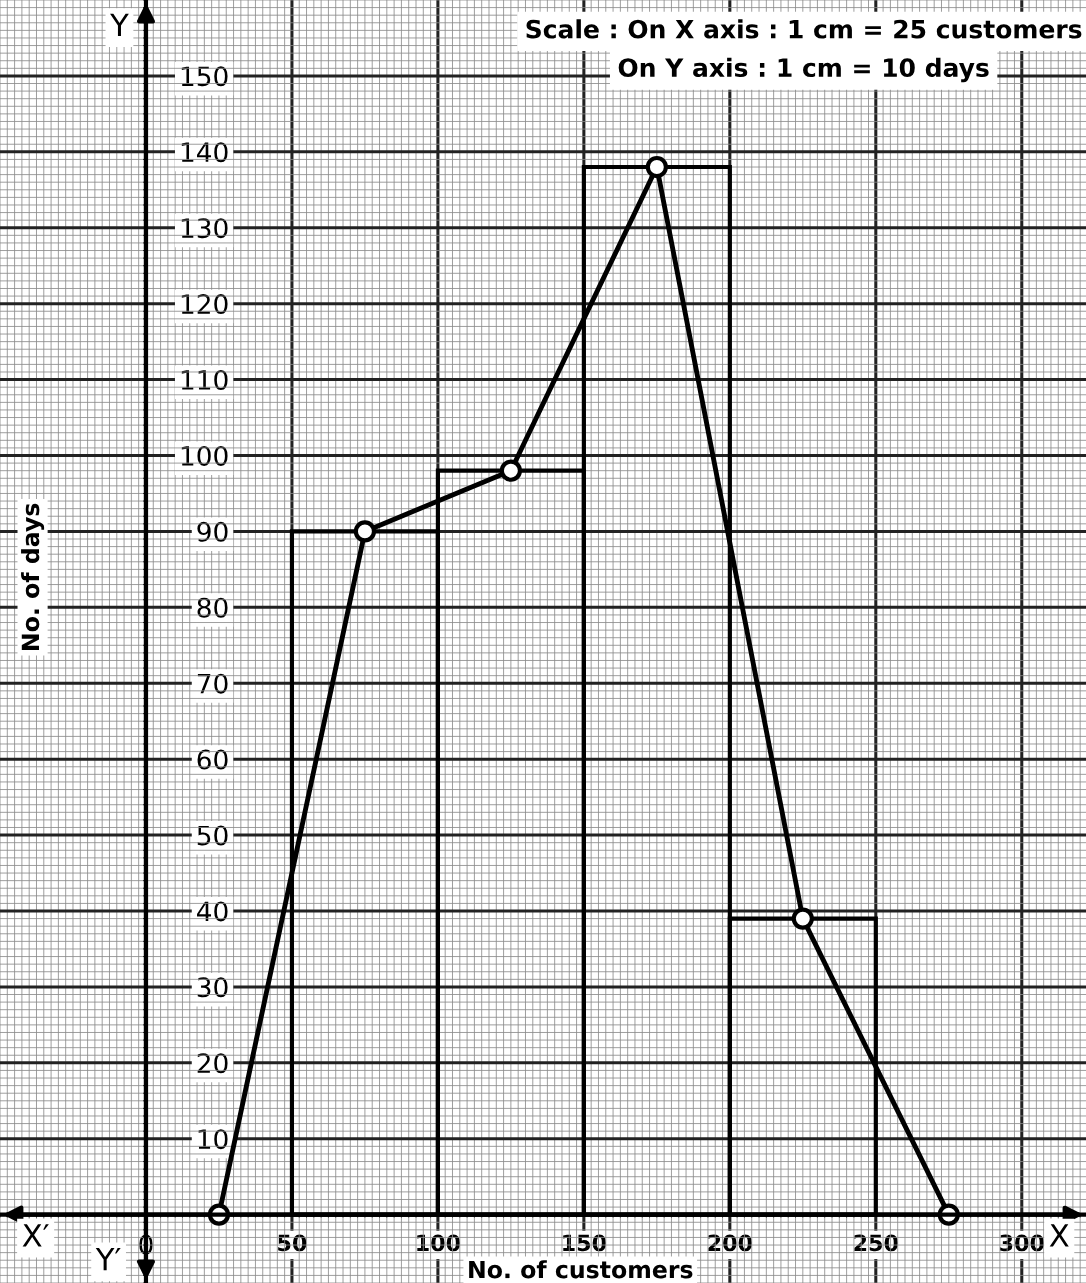 This screenshot has height=1283, width=1086. What do you see at coordinates (584, 1243) in the screenshot?
I see `x-tick-label: 150` at bounding box center [584, 1243].